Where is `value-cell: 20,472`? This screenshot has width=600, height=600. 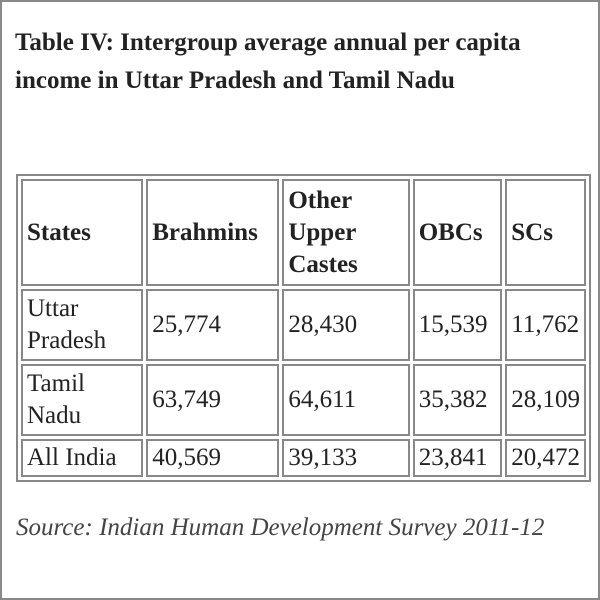
value-cell: 20,472 is located at coordinates (545, 458).